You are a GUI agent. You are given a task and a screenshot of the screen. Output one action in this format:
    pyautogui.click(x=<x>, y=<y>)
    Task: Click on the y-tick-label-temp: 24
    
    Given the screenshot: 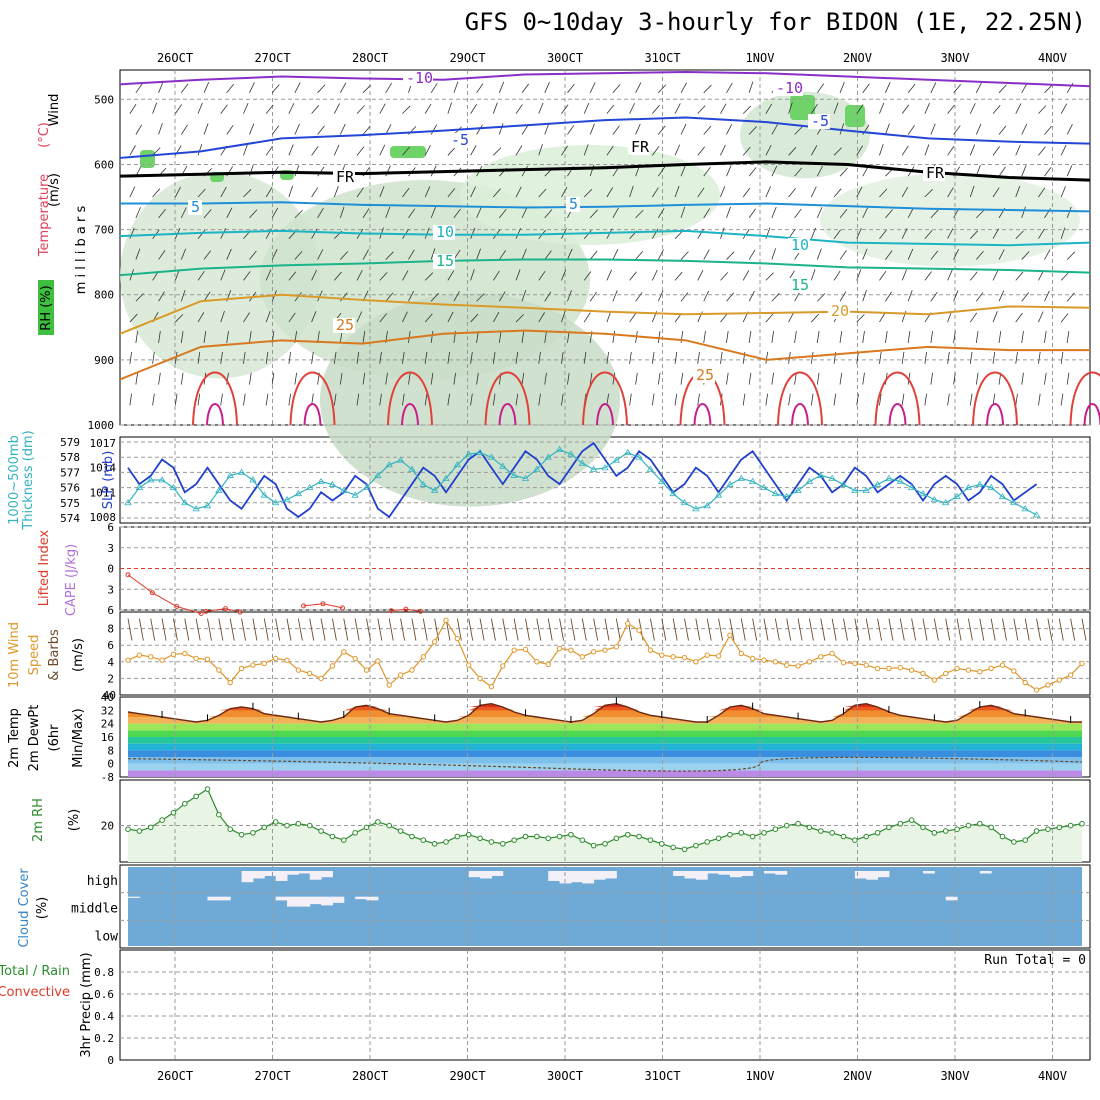 What is the action you would take?
    pyautogui.click(x=108, y=724)
    